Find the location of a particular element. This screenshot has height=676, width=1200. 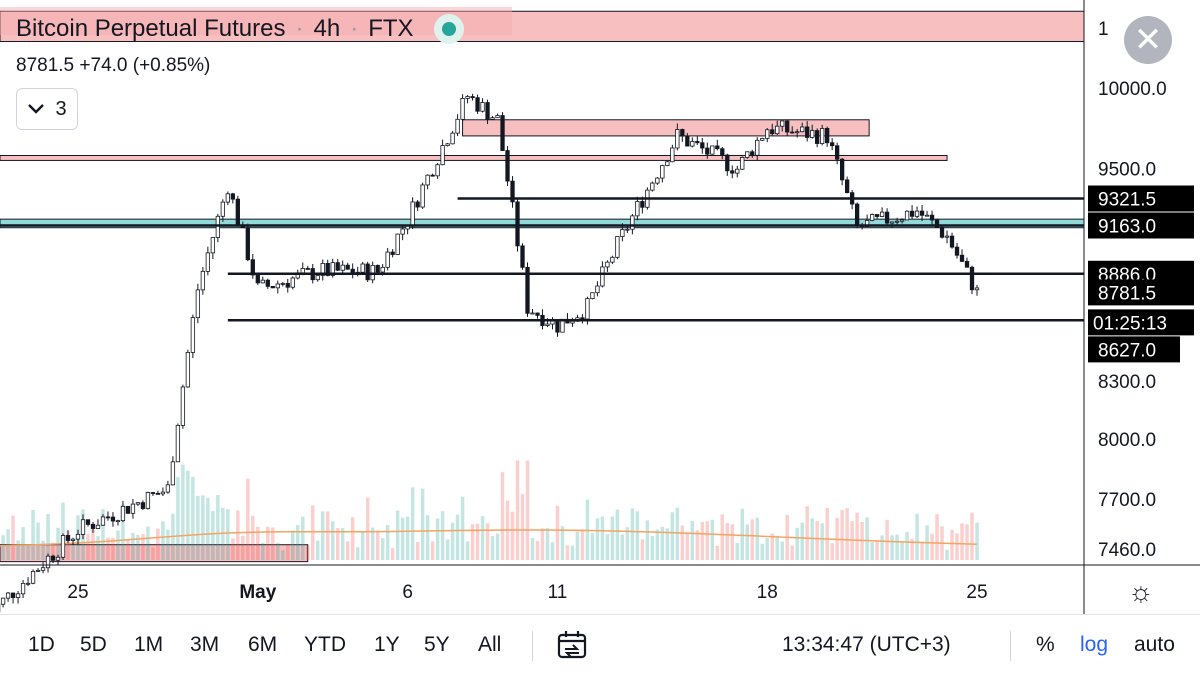

badge-8781-5: 8781.5 is located at coordinates (1127, 293).